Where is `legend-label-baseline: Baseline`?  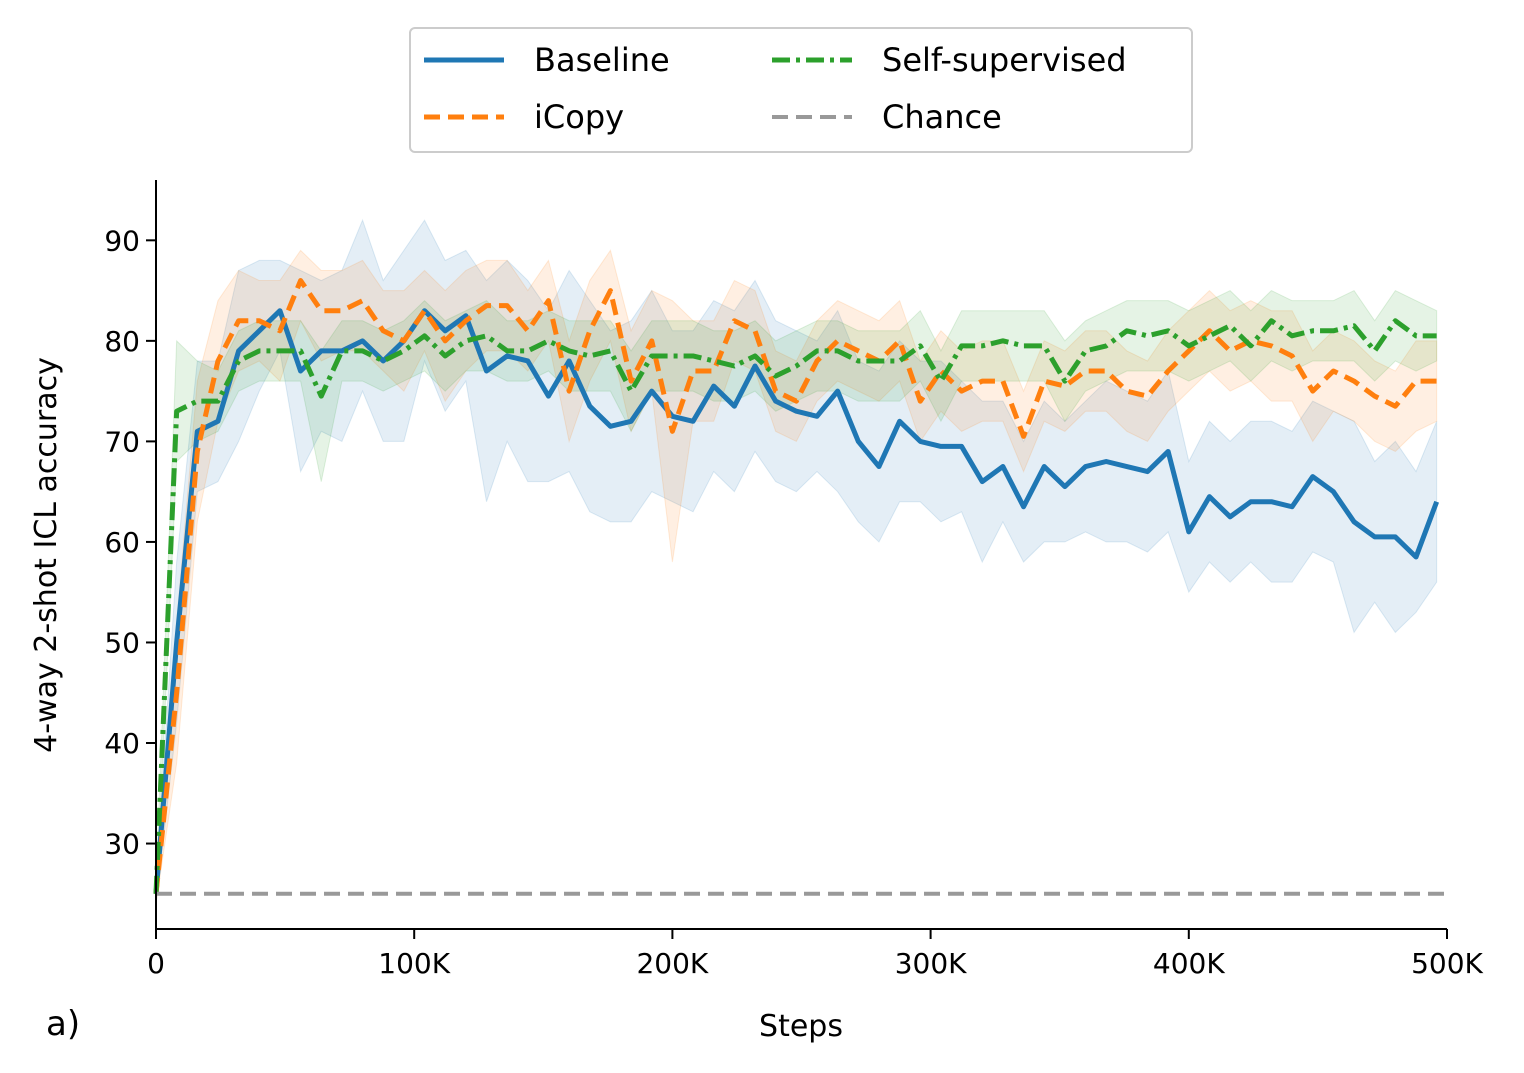
legend-label-baseline: Baseline is located at coordinates (602, 60).